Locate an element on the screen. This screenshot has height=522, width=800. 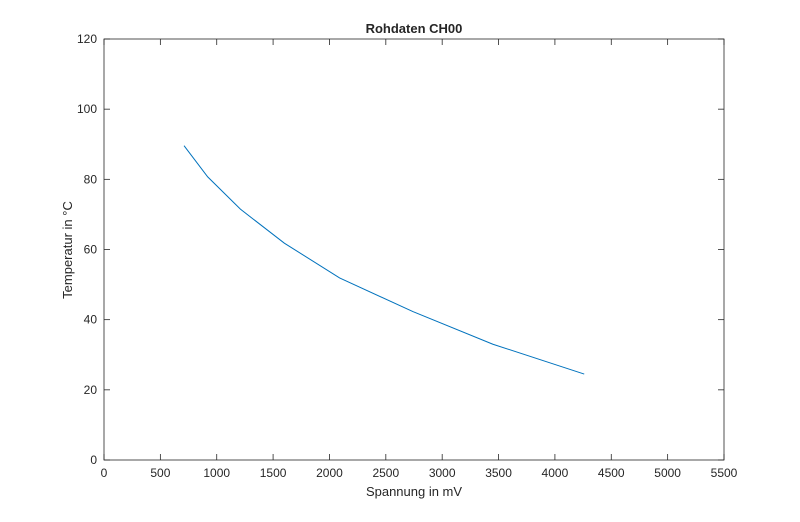
x-tick-label: 1000 is located at coordinates (216, 473).